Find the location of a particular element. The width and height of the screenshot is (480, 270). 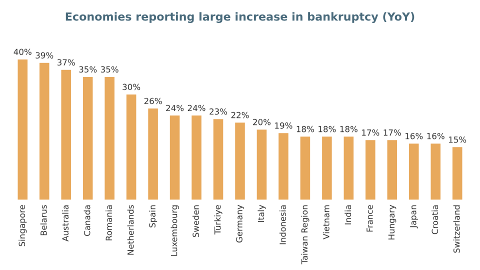

data-label: 23% is located at coordinates (219, 111).